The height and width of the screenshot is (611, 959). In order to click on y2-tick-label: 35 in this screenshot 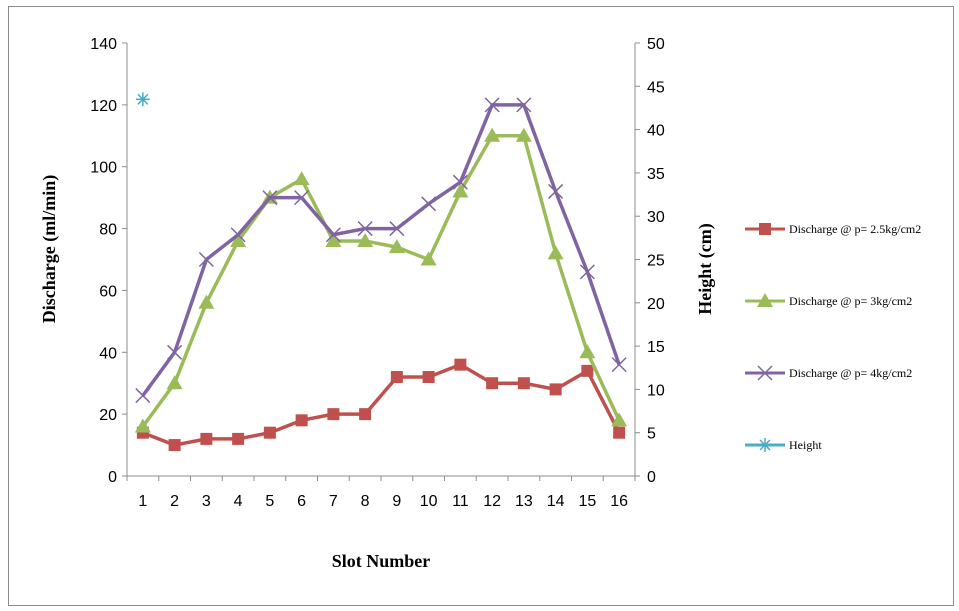, I will do `click(656, 174)`.